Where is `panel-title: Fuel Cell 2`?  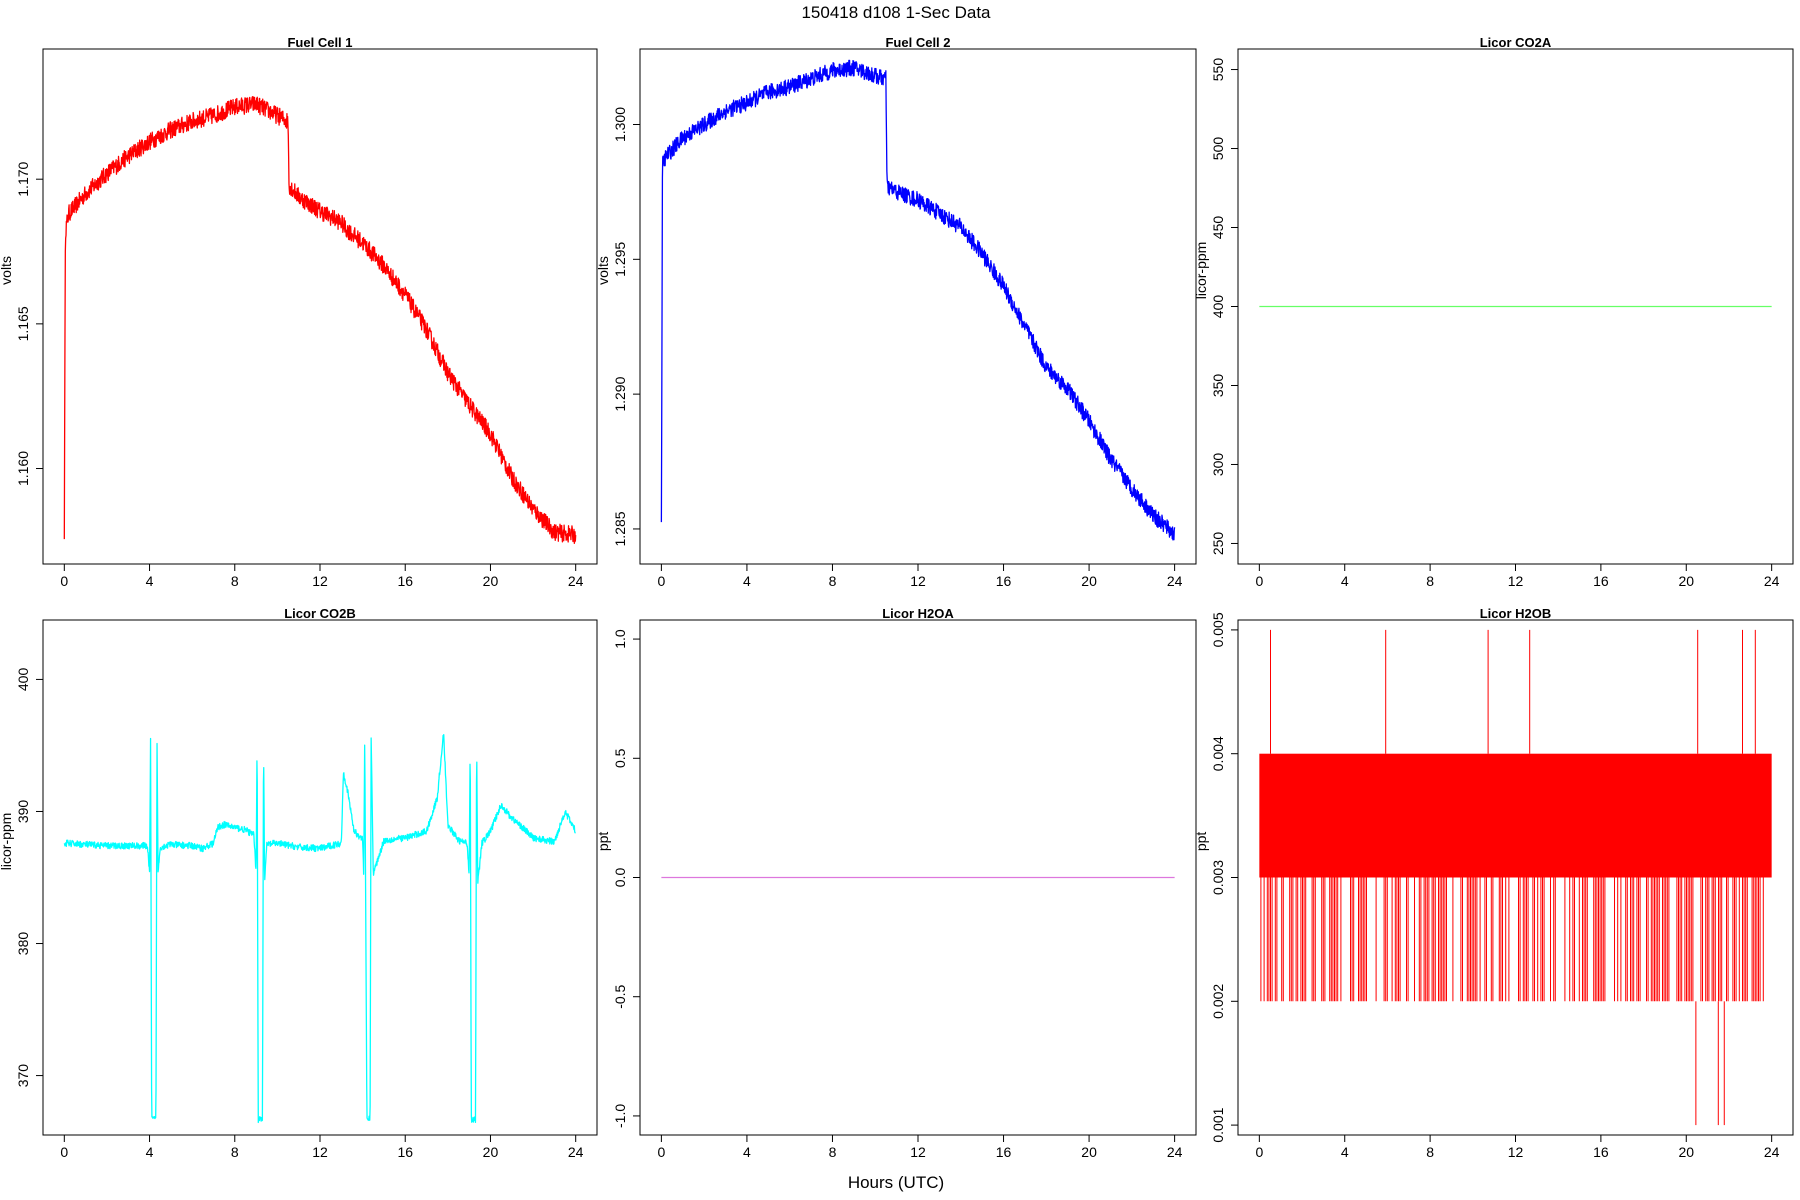 panel-title: Fuel Cell 2 is located at coordinates (917, 42).